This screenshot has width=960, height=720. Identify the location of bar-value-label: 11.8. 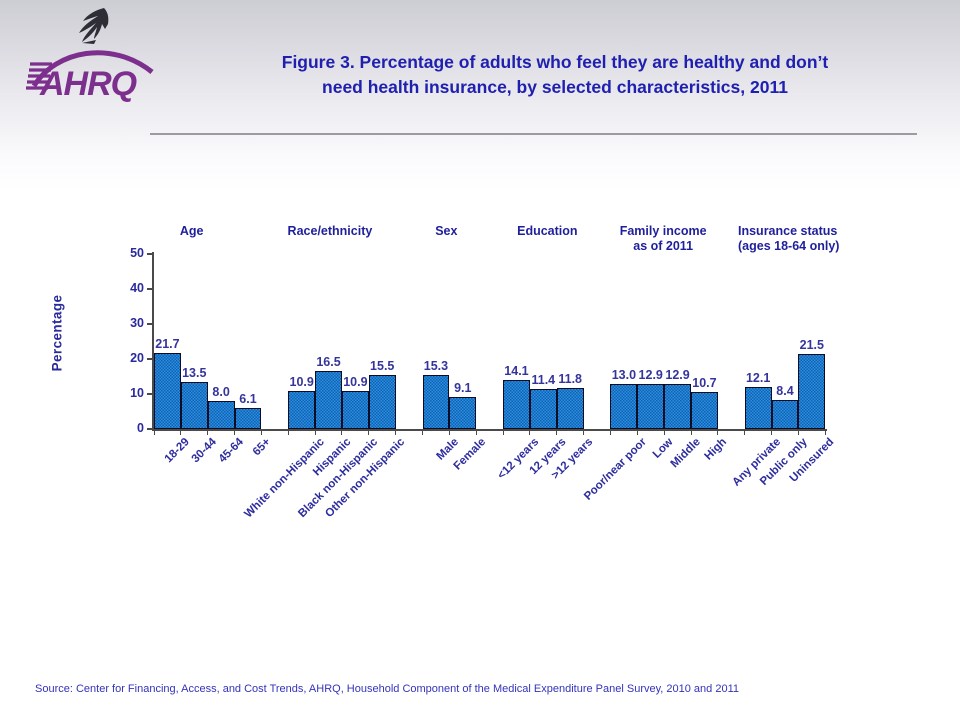
(570, 378).